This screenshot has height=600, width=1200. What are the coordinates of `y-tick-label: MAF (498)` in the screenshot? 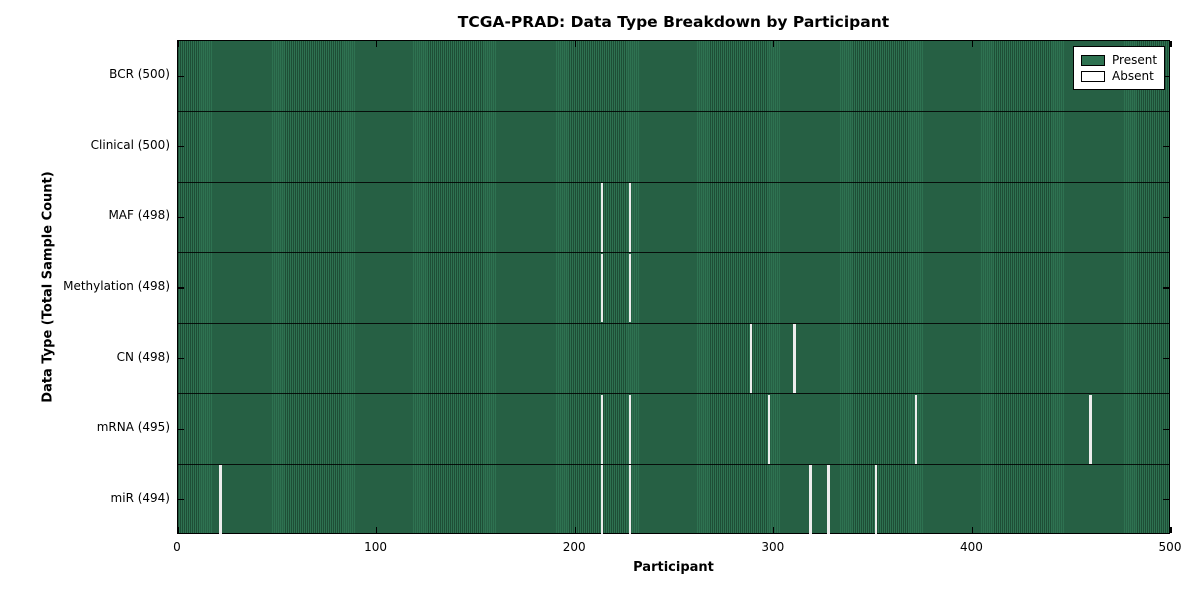 It's located at (139, 215).